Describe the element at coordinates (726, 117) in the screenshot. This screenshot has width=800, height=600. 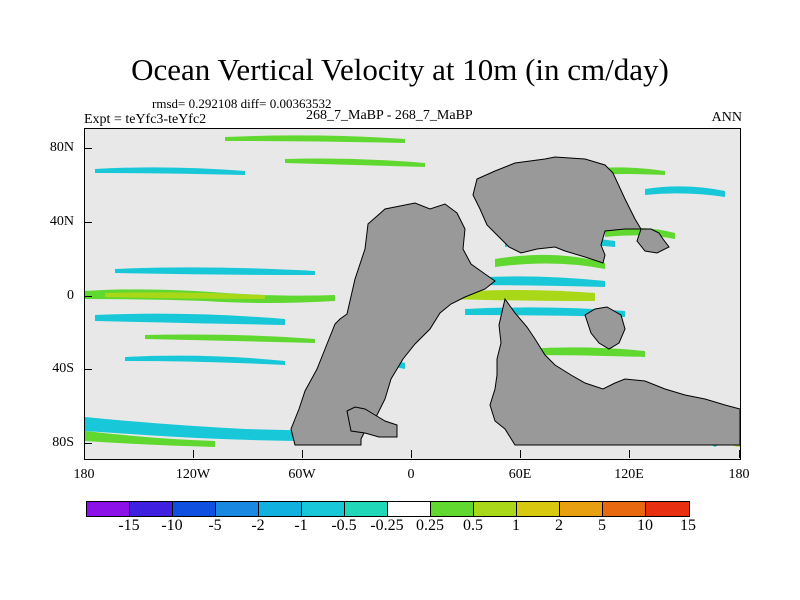
I see `season-label: ANN` at that location.